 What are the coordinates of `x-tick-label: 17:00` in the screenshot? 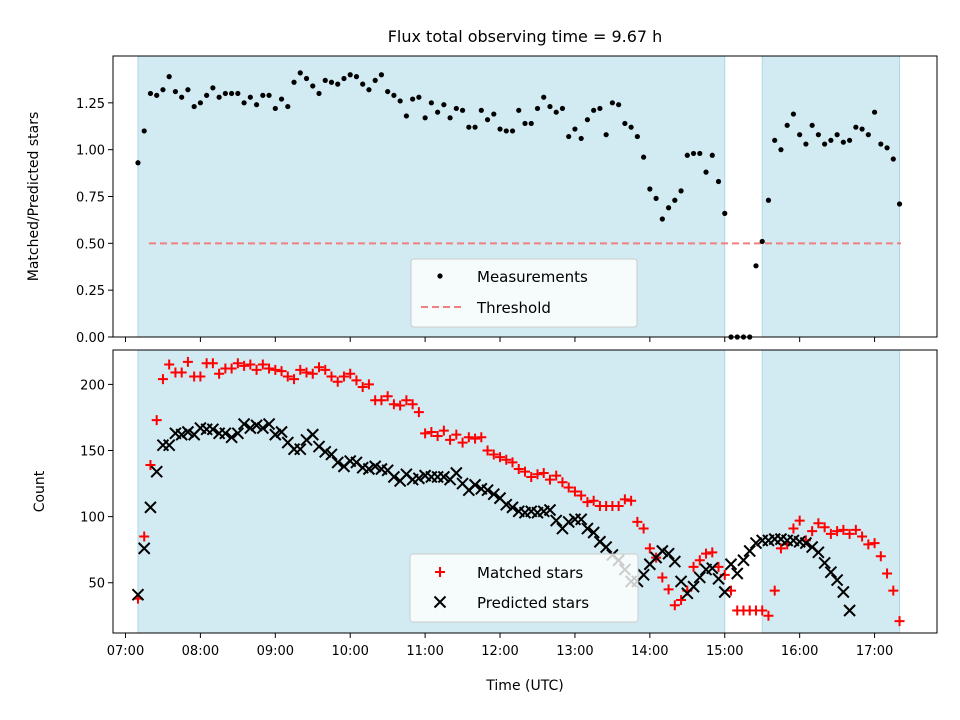 It's located at (874, 651).